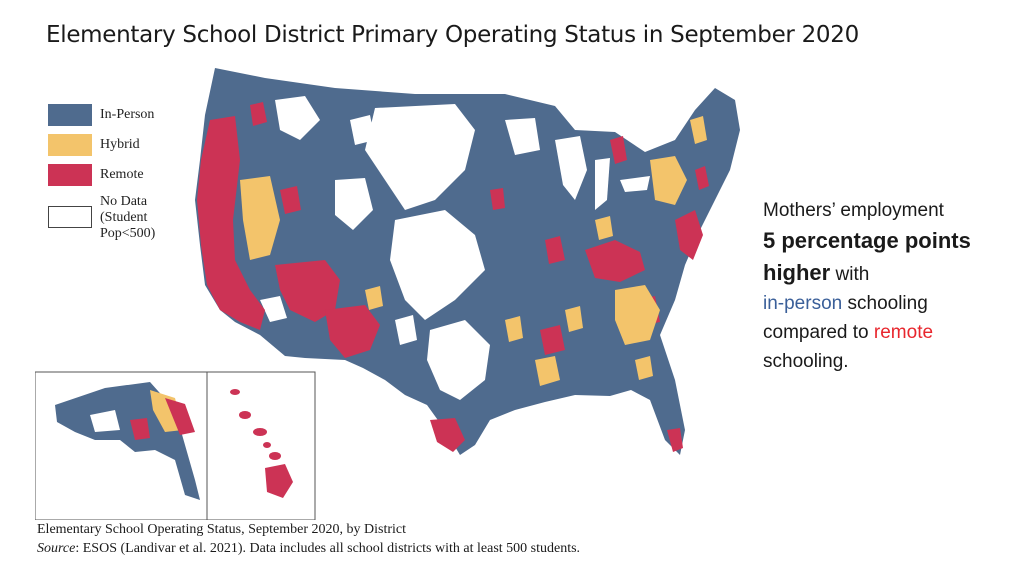  I want to click on callout-compared: compared to, so click(816, 332).